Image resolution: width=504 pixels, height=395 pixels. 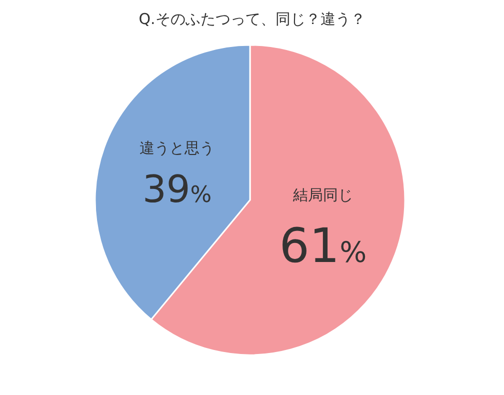 What do you see at coordinates (177, 188) in the screenshot?
I see `data-label: 39%` at bounding box center [177, 188].